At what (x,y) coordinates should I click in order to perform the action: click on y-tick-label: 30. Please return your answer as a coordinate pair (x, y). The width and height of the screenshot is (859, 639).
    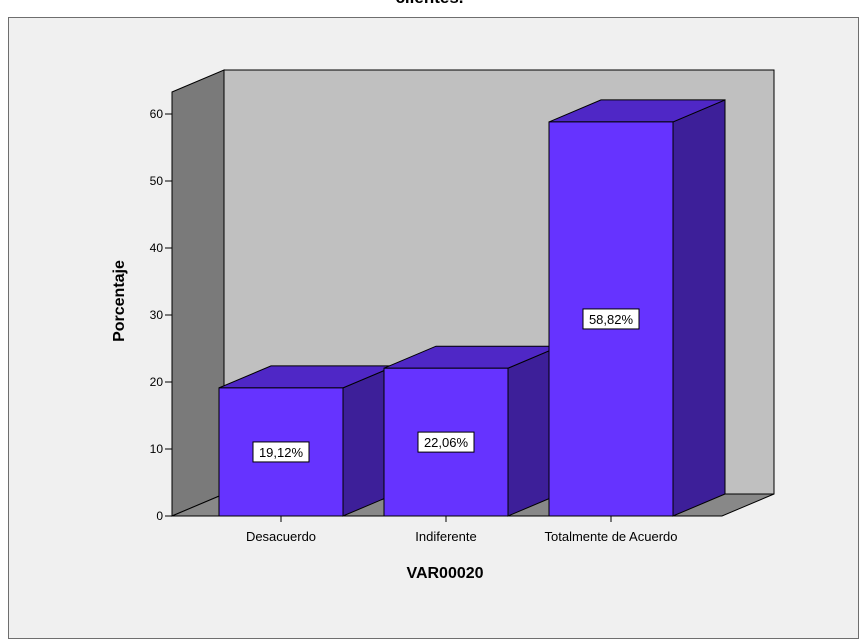
    Looking at the image, I should click on (157, 315).